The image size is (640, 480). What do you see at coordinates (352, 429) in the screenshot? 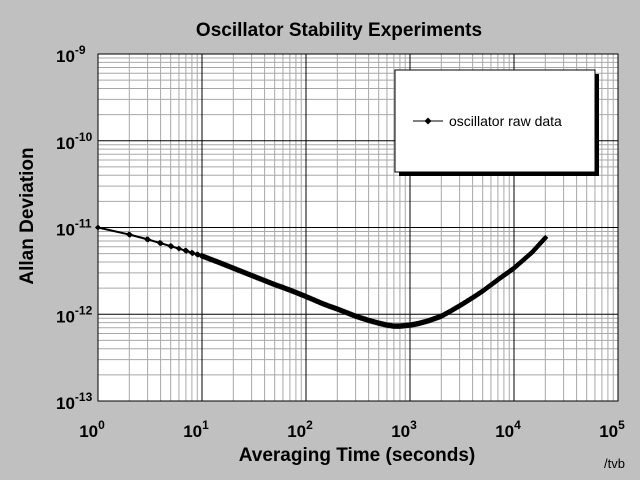
I see `x-tick-labels: 10⁰ 10¹ 10² 10³ 10⁴ 10⁵` at bounding box center [352, 429].